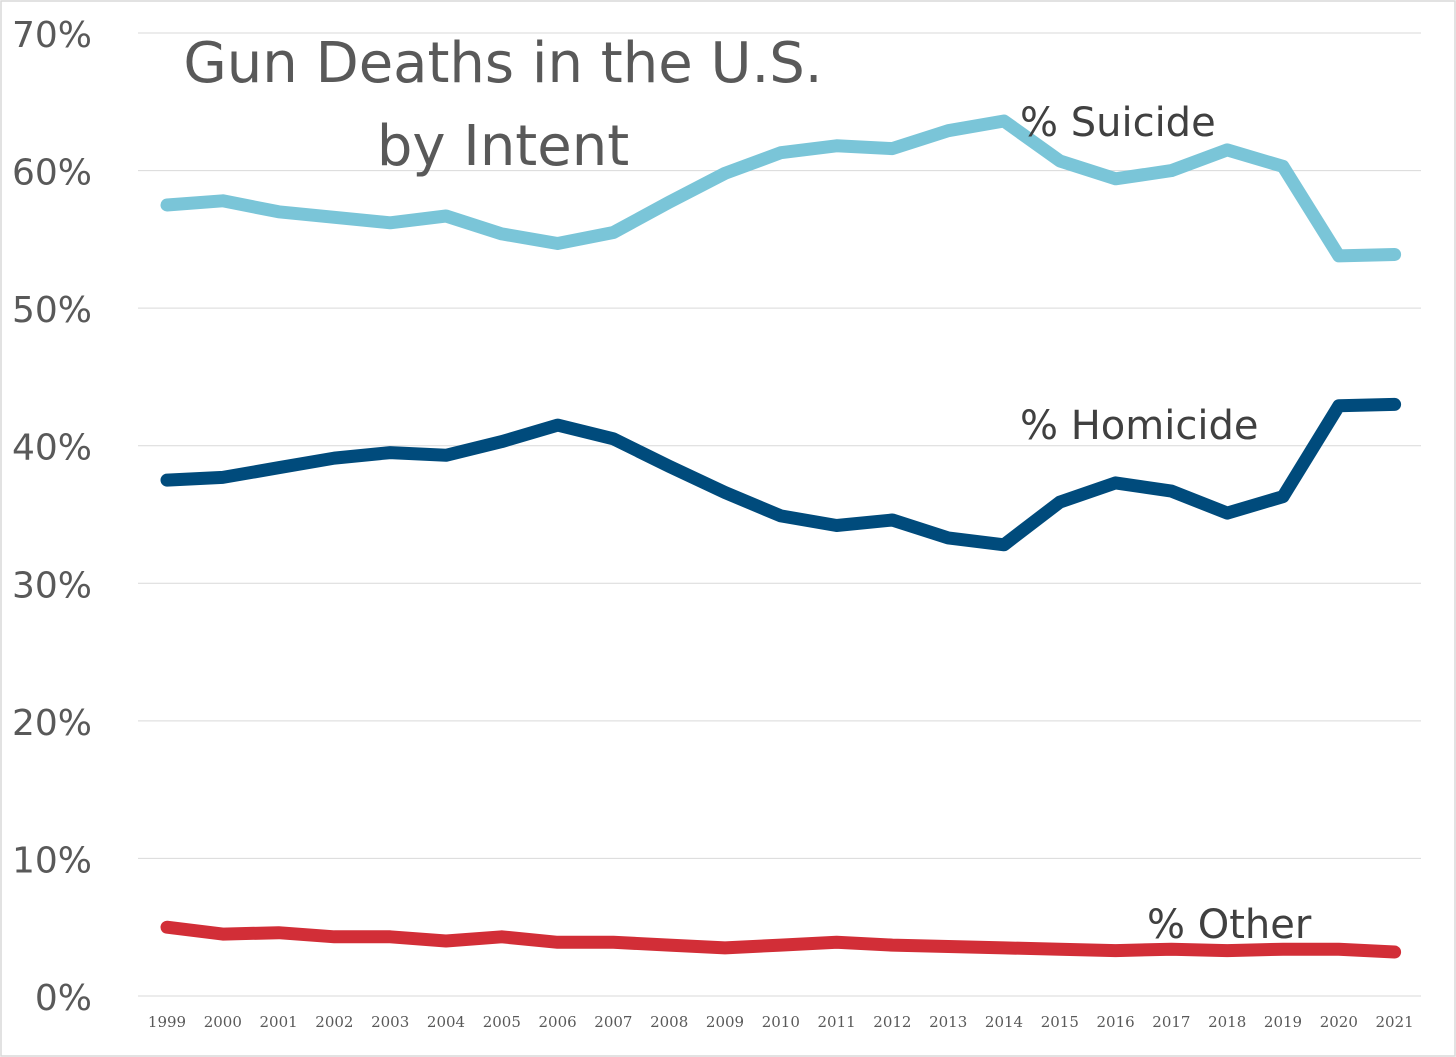  I want to click on x-tick-label: 2017, so click(1171, 1022).